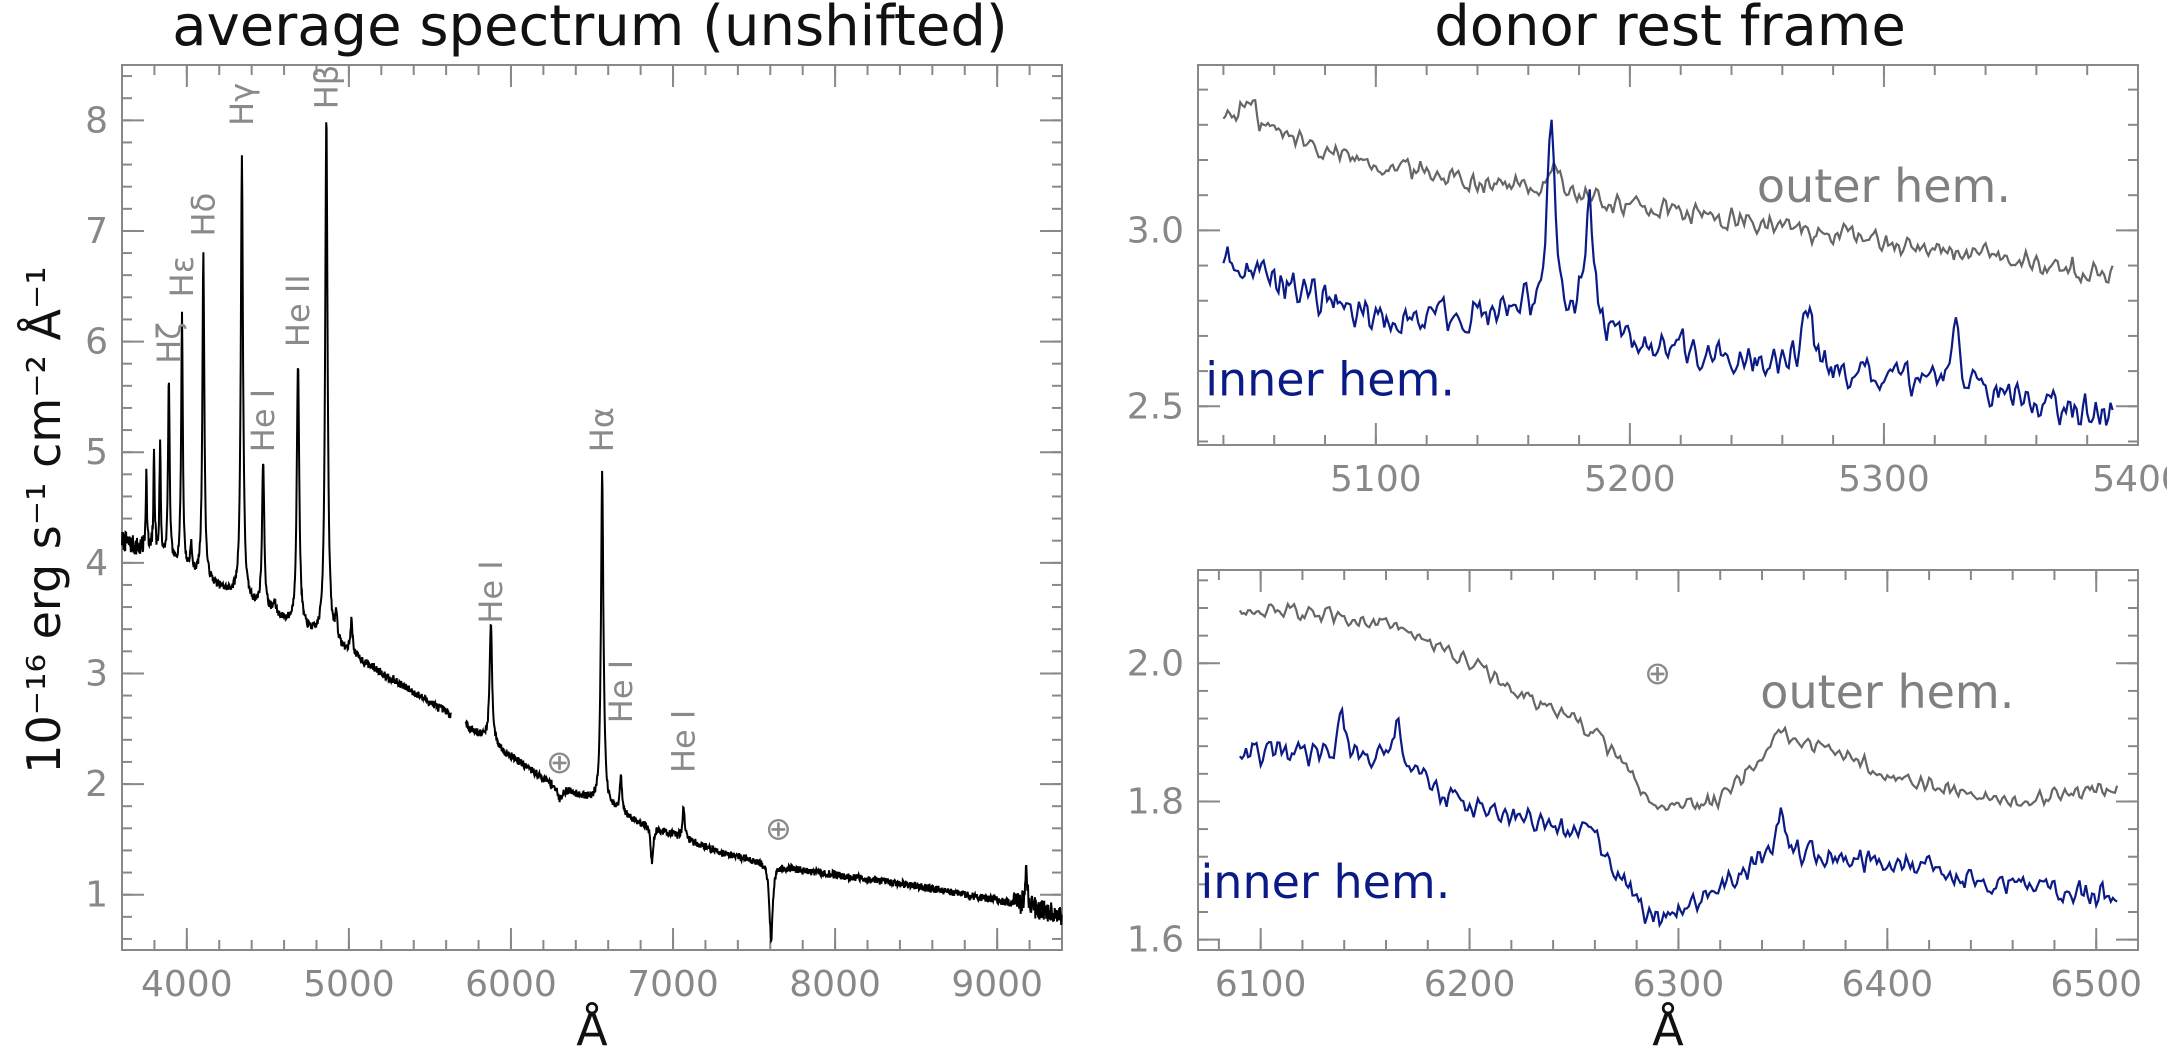 This screenshot has height=1052, width=2167. What do you see at coordinates (242, 104) in the screenshot?
I see `line-annotation: Hγ` at bounding box center [242, 104].